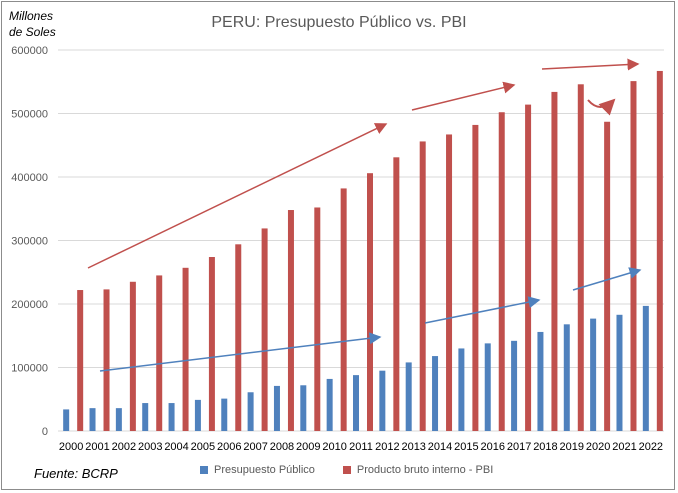 The width and height of the screenshot is (678, 493). Describe the element at coordinates (361, 447) in the screenshot. I see `x-tick-label: 2011` at that location.